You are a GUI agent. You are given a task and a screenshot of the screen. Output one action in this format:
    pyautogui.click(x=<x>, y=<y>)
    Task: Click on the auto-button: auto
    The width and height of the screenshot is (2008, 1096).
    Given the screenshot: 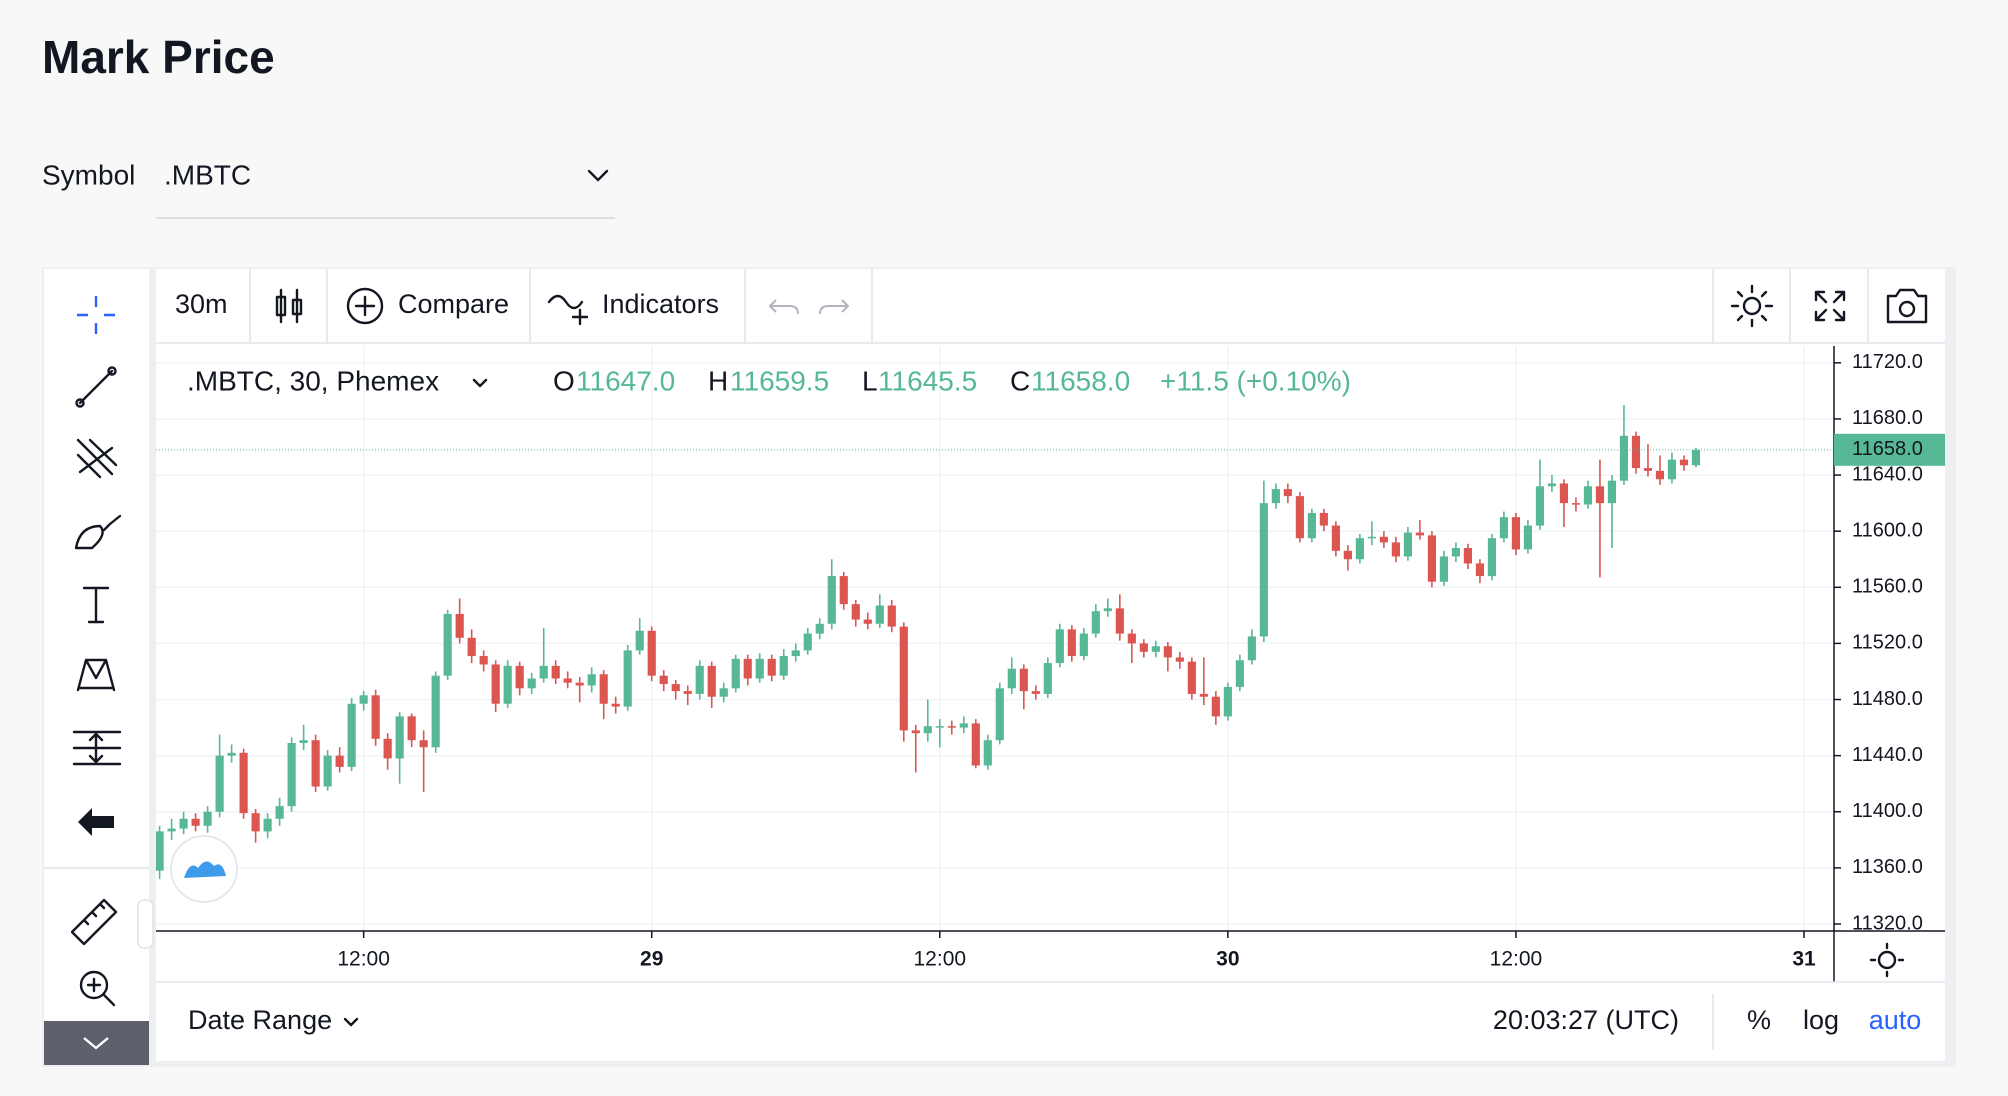 What is the action you would take?
    pyautogui.click(x=1895, y=1020)
    